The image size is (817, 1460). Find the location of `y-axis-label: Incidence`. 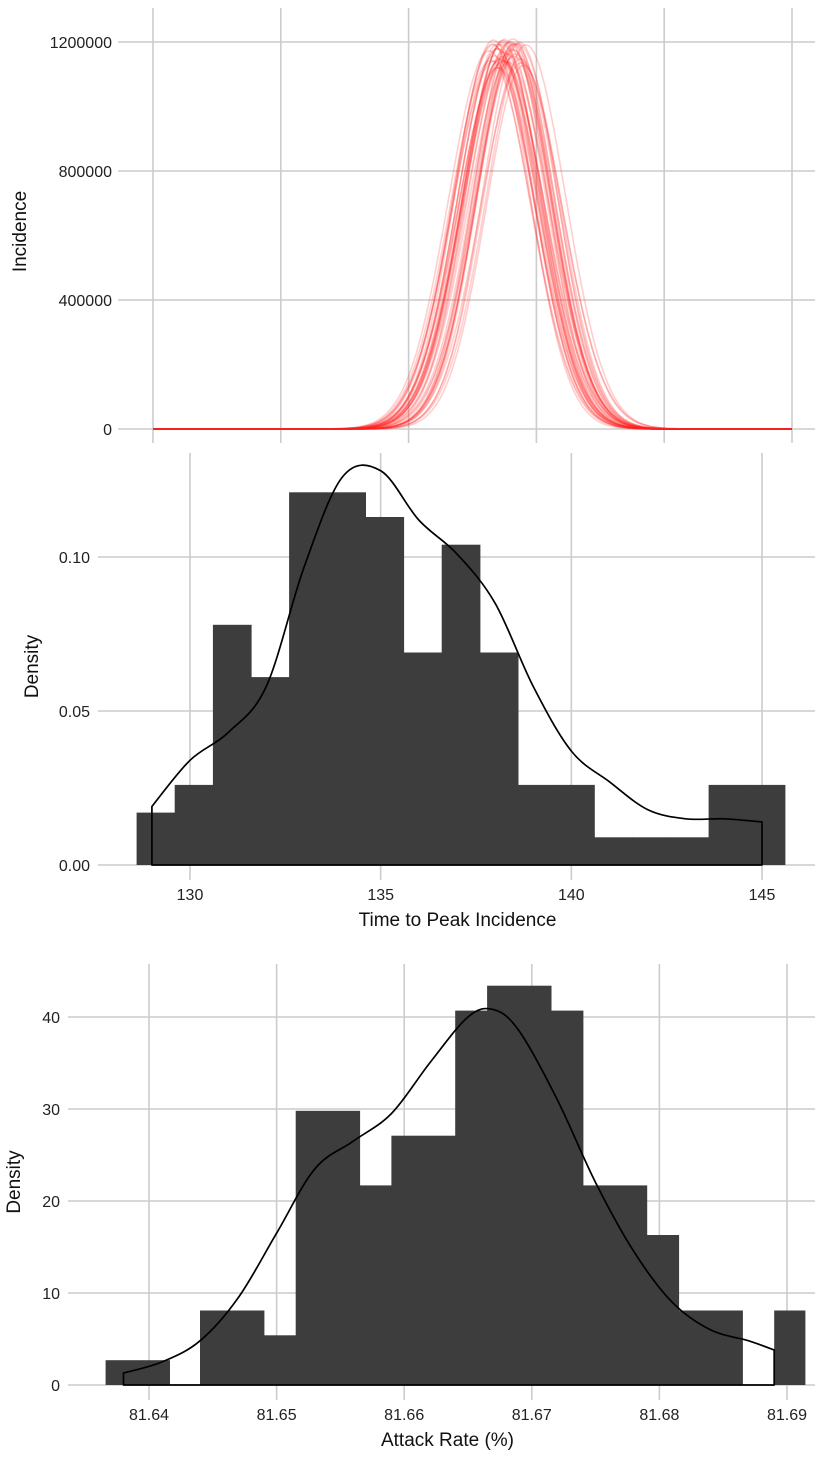

y-axis-label: Incidence is located at coordinates (20, 231).